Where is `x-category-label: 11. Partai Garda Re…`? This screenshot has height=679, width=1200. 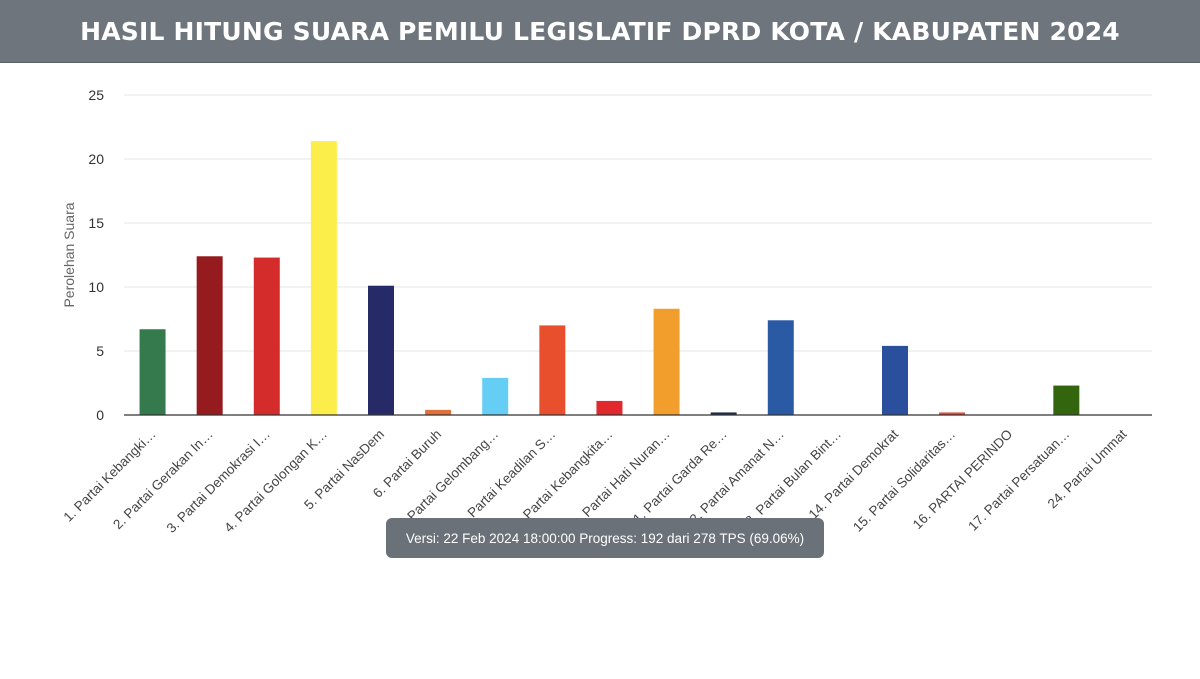
x-category-label: 11. Partai Garda Re… is located at coordinates (677, 479).